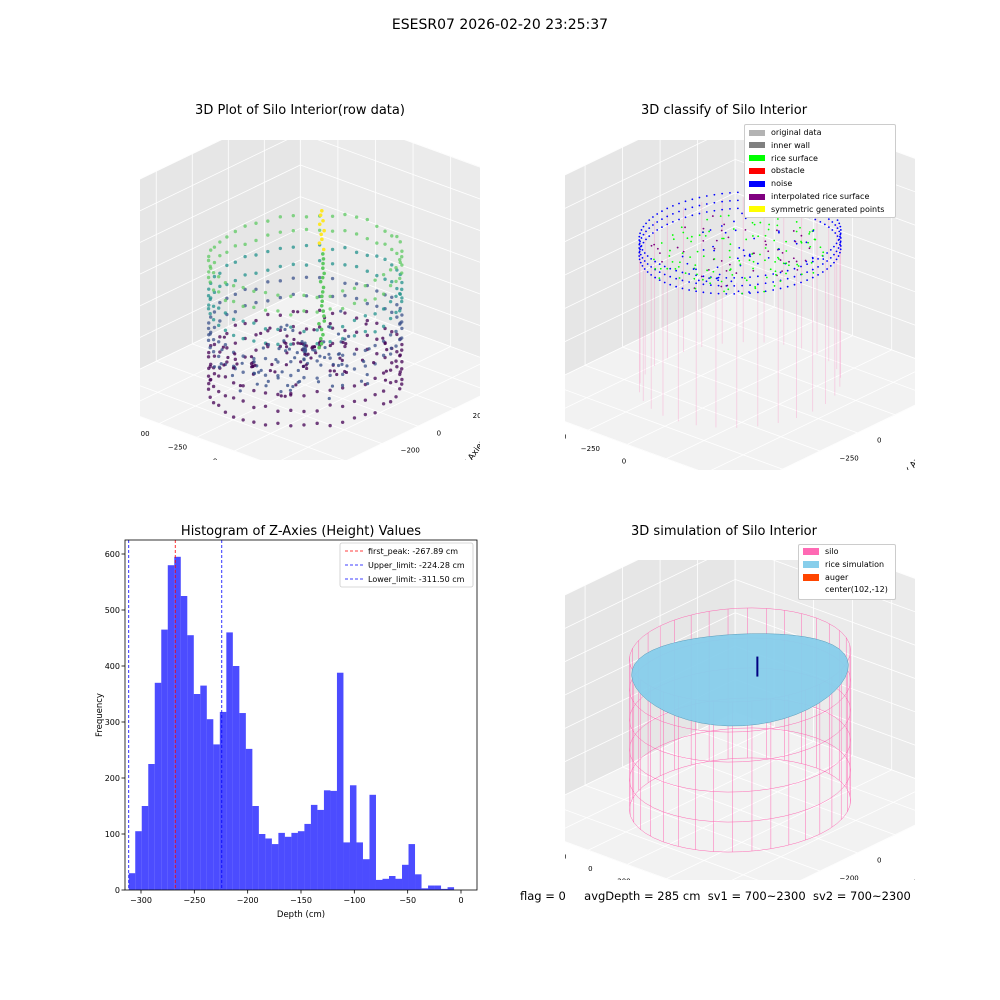 Image resolution: width=1000 pixels, height=1000 pixels. I want to click on legend-entry: rice surface, so click(783, 158).